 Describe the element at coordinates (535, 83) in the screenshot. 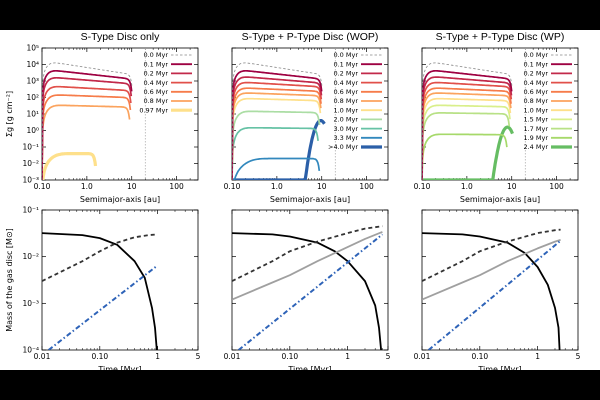

I see `legend-label: 0.4 Myr` at that location.